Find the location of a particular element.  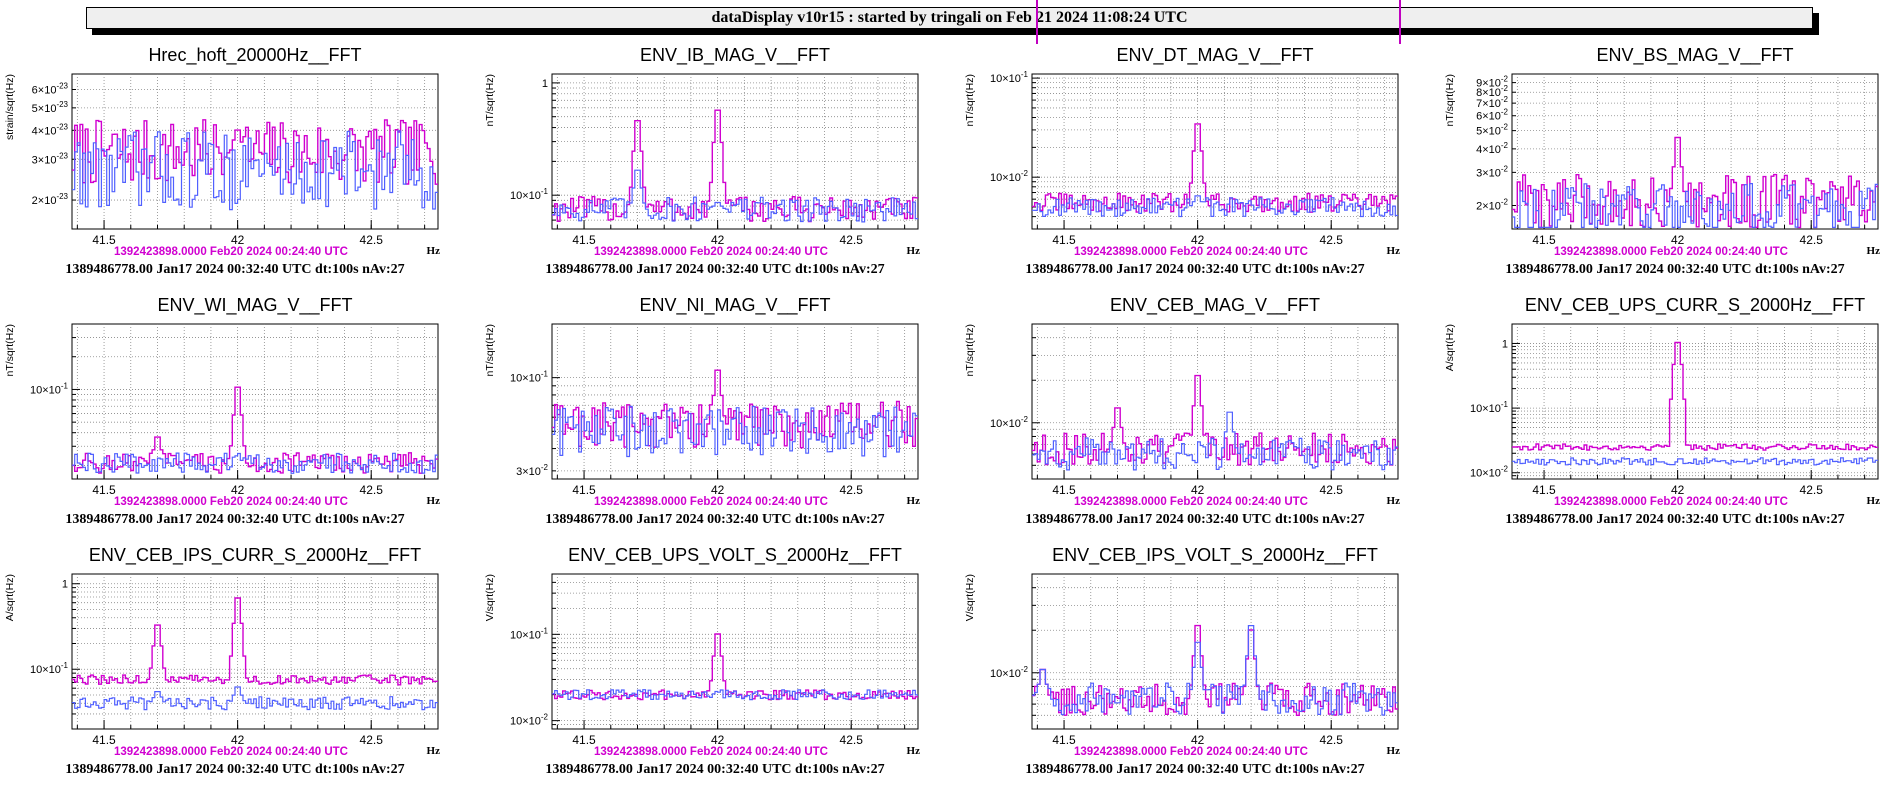

y-tick-label: 8×10⁻² is located at coordinates (1492, 91).